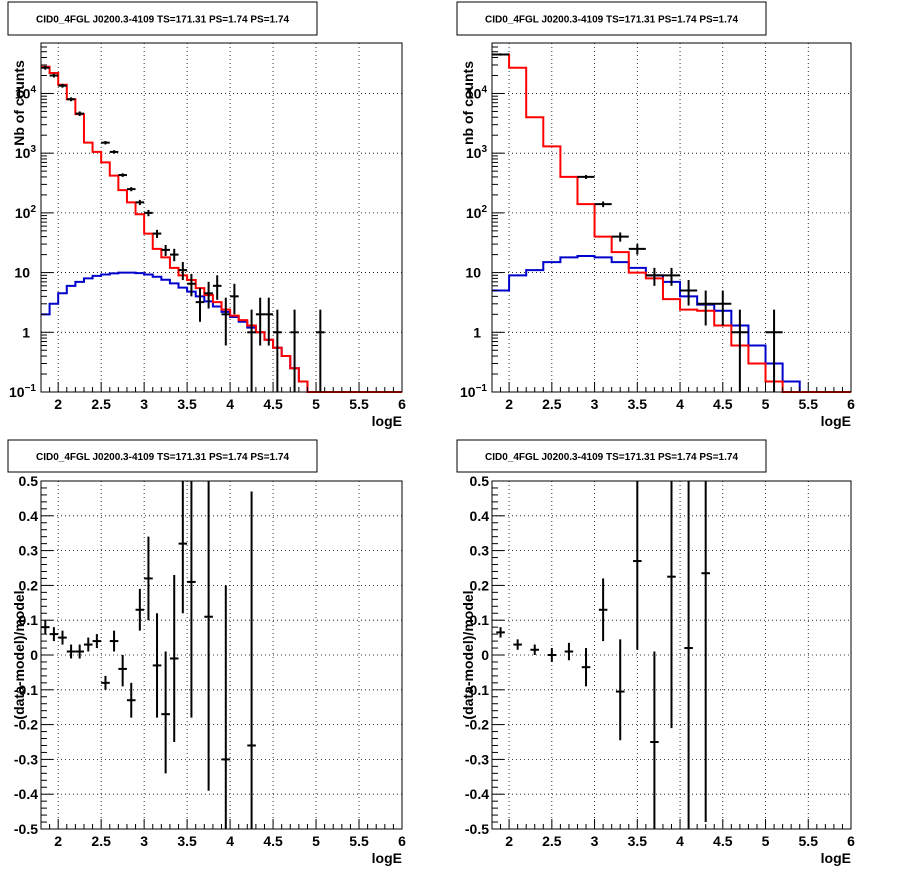 This screenshot has height=875, width=898. What do you see at coordinates (473, 273) in the screenshot?
I see `y-tick-label: 10` at bounding box center [473, 273].